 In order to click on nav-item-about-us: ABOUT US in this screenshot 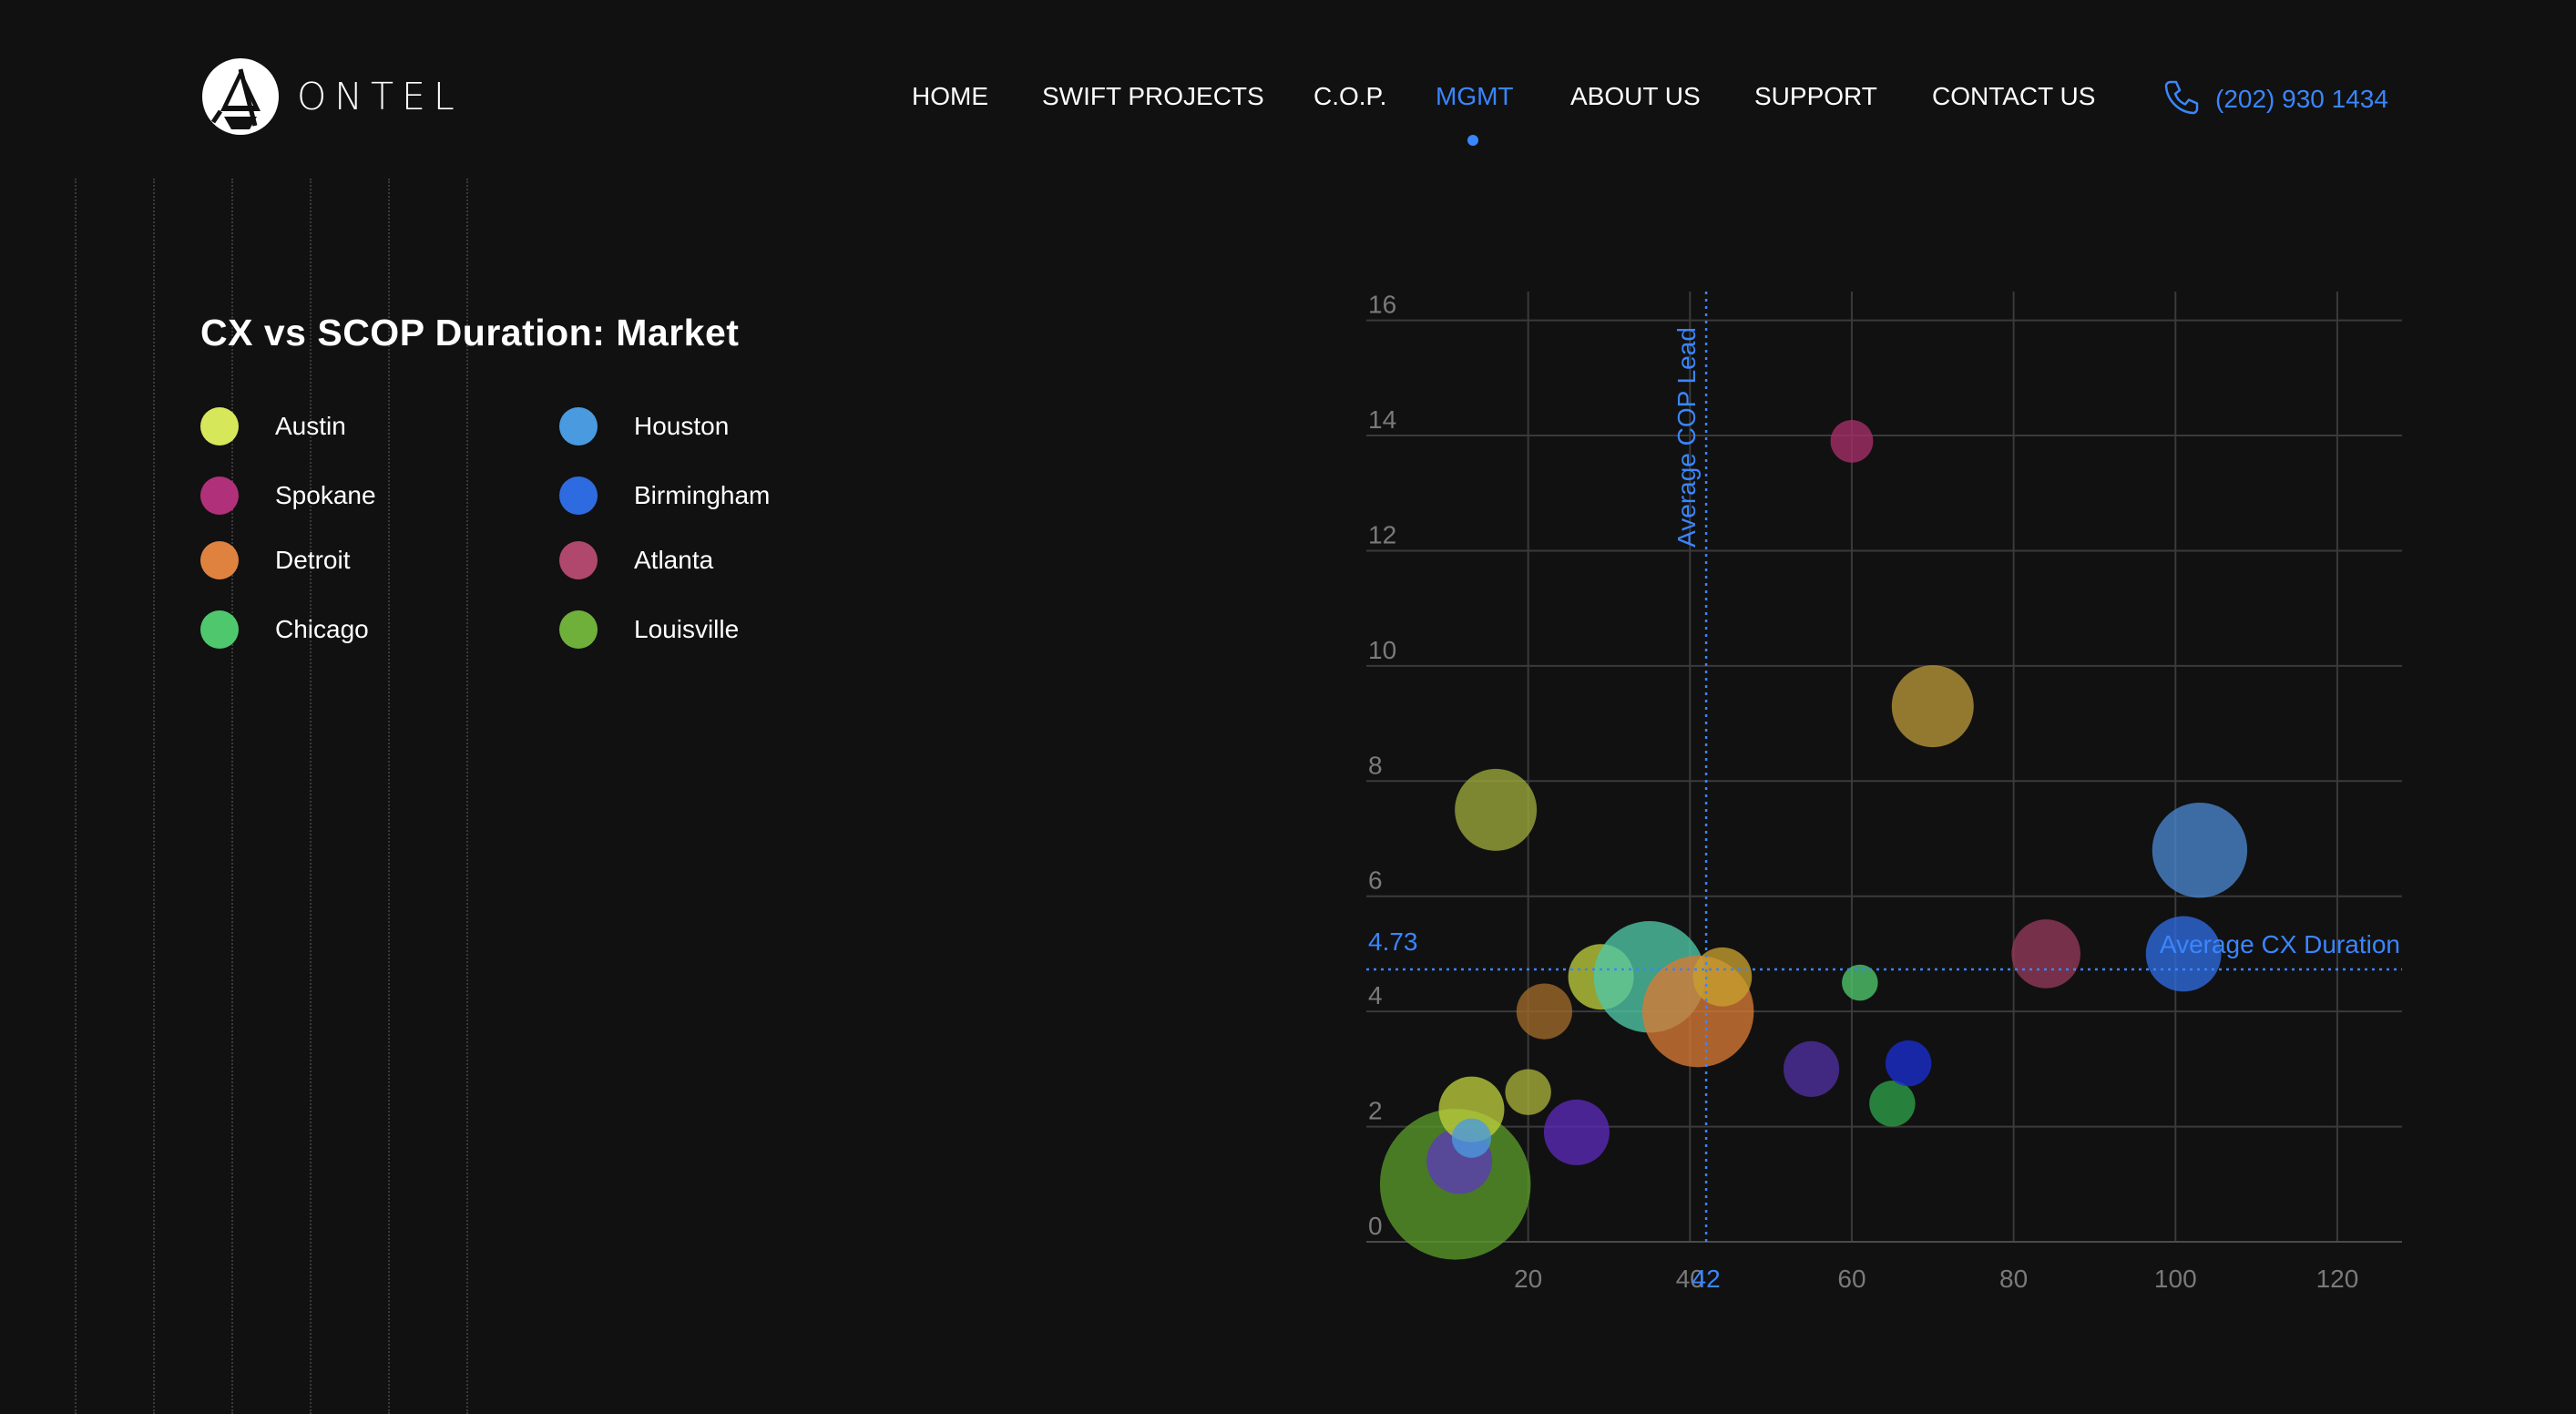, I will do `click(1635, 96)`.